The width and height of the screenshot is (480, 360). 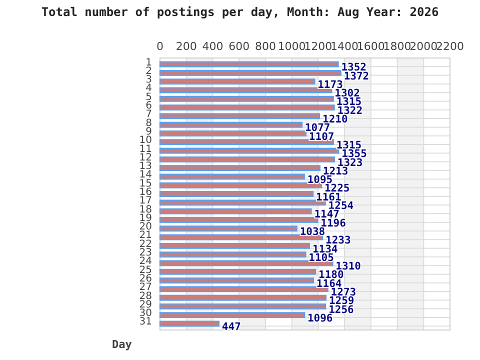 What do you see at coordinates (213, 46) in the screenshot?
I see `x-tick-label: 400` at bounding box center [213, 46].